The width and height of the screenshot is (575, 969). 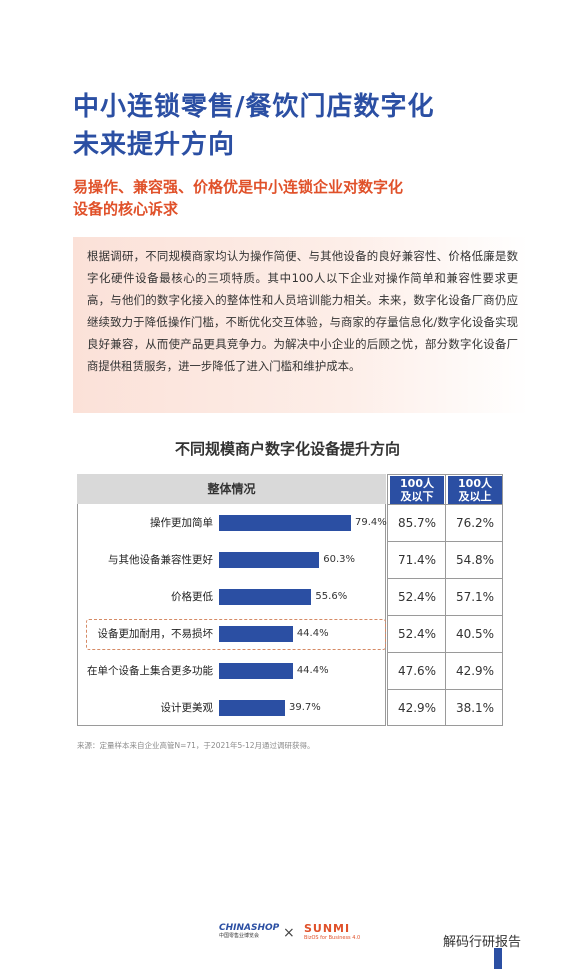 What do you see at coordinates (475, 596) in the screenshot?
I see `col2-cell: 57.1%` at bounding box center [475, 596].